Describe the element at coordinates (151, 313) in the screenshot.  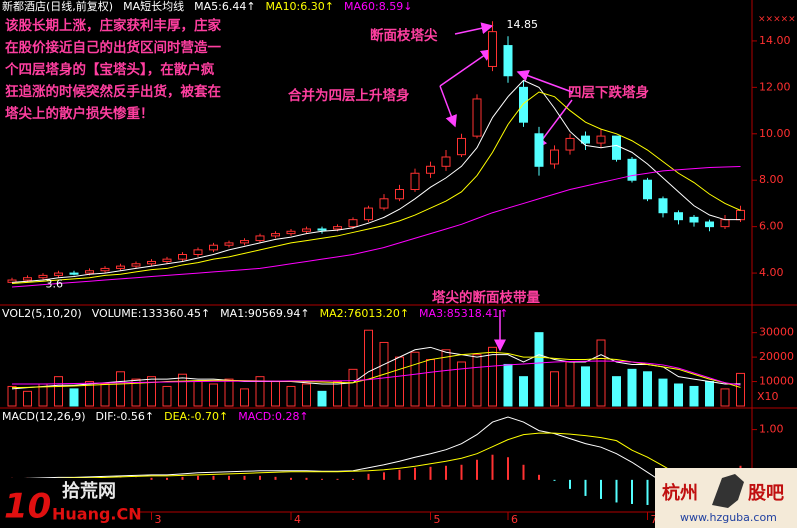
I see `legend-entry: VOLUME:133360.45↑` at that location.